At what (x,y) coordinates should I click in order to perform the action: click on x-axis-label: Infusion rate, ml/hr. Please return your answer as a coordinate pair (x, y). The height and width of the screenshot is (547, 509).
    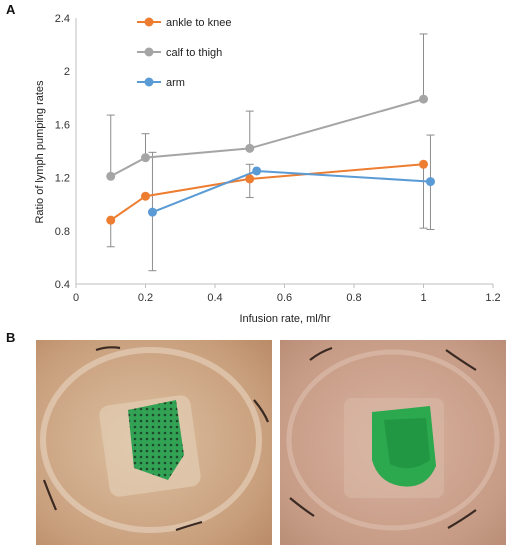
    Looking at the image, I should click on (284, 319).